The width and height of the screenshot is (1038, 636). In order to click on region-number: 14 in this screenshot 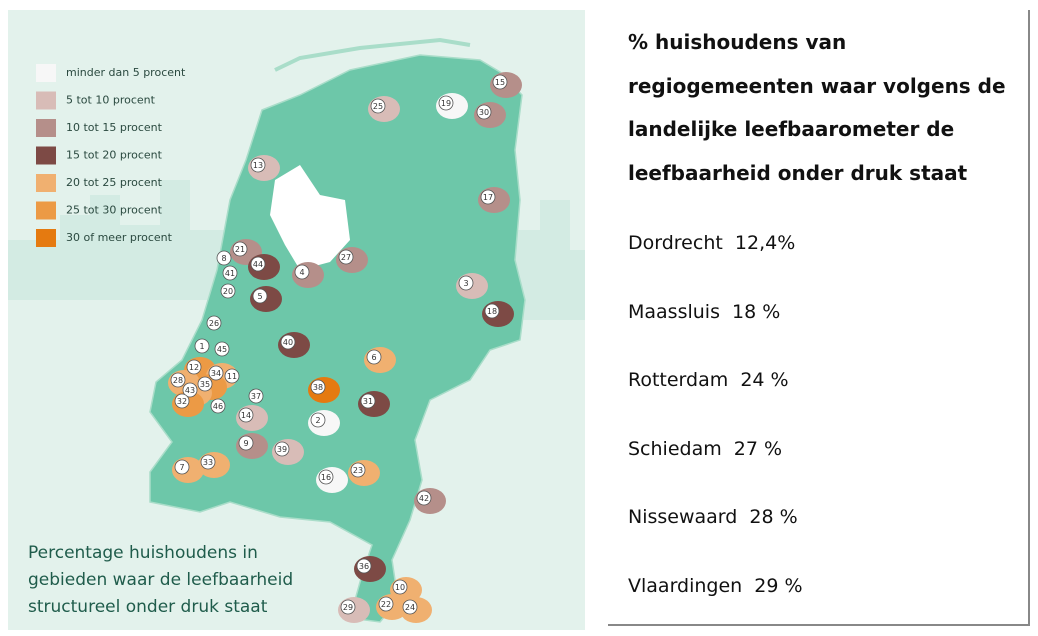, I will do `click(246, 415)`.